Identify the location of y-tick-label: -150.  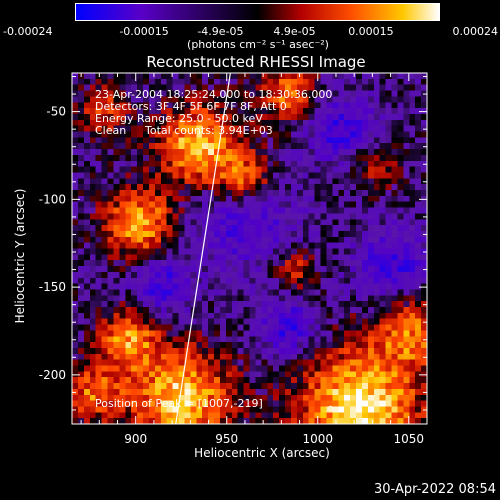
(52, 287).